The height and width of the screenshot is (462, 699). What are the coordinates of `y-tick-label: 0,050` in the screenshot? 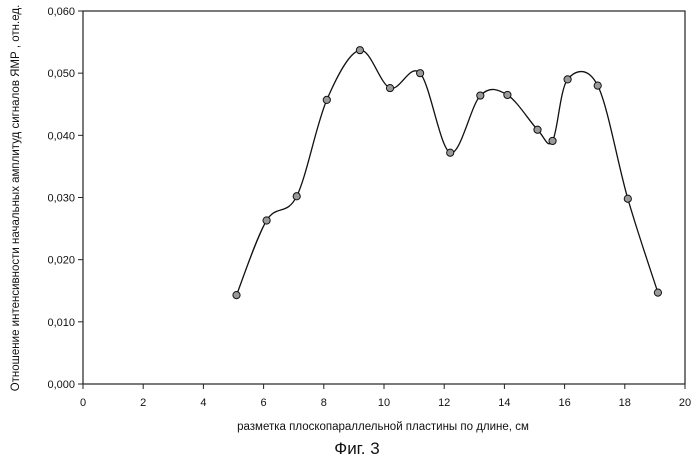 It's located at (61, 74).